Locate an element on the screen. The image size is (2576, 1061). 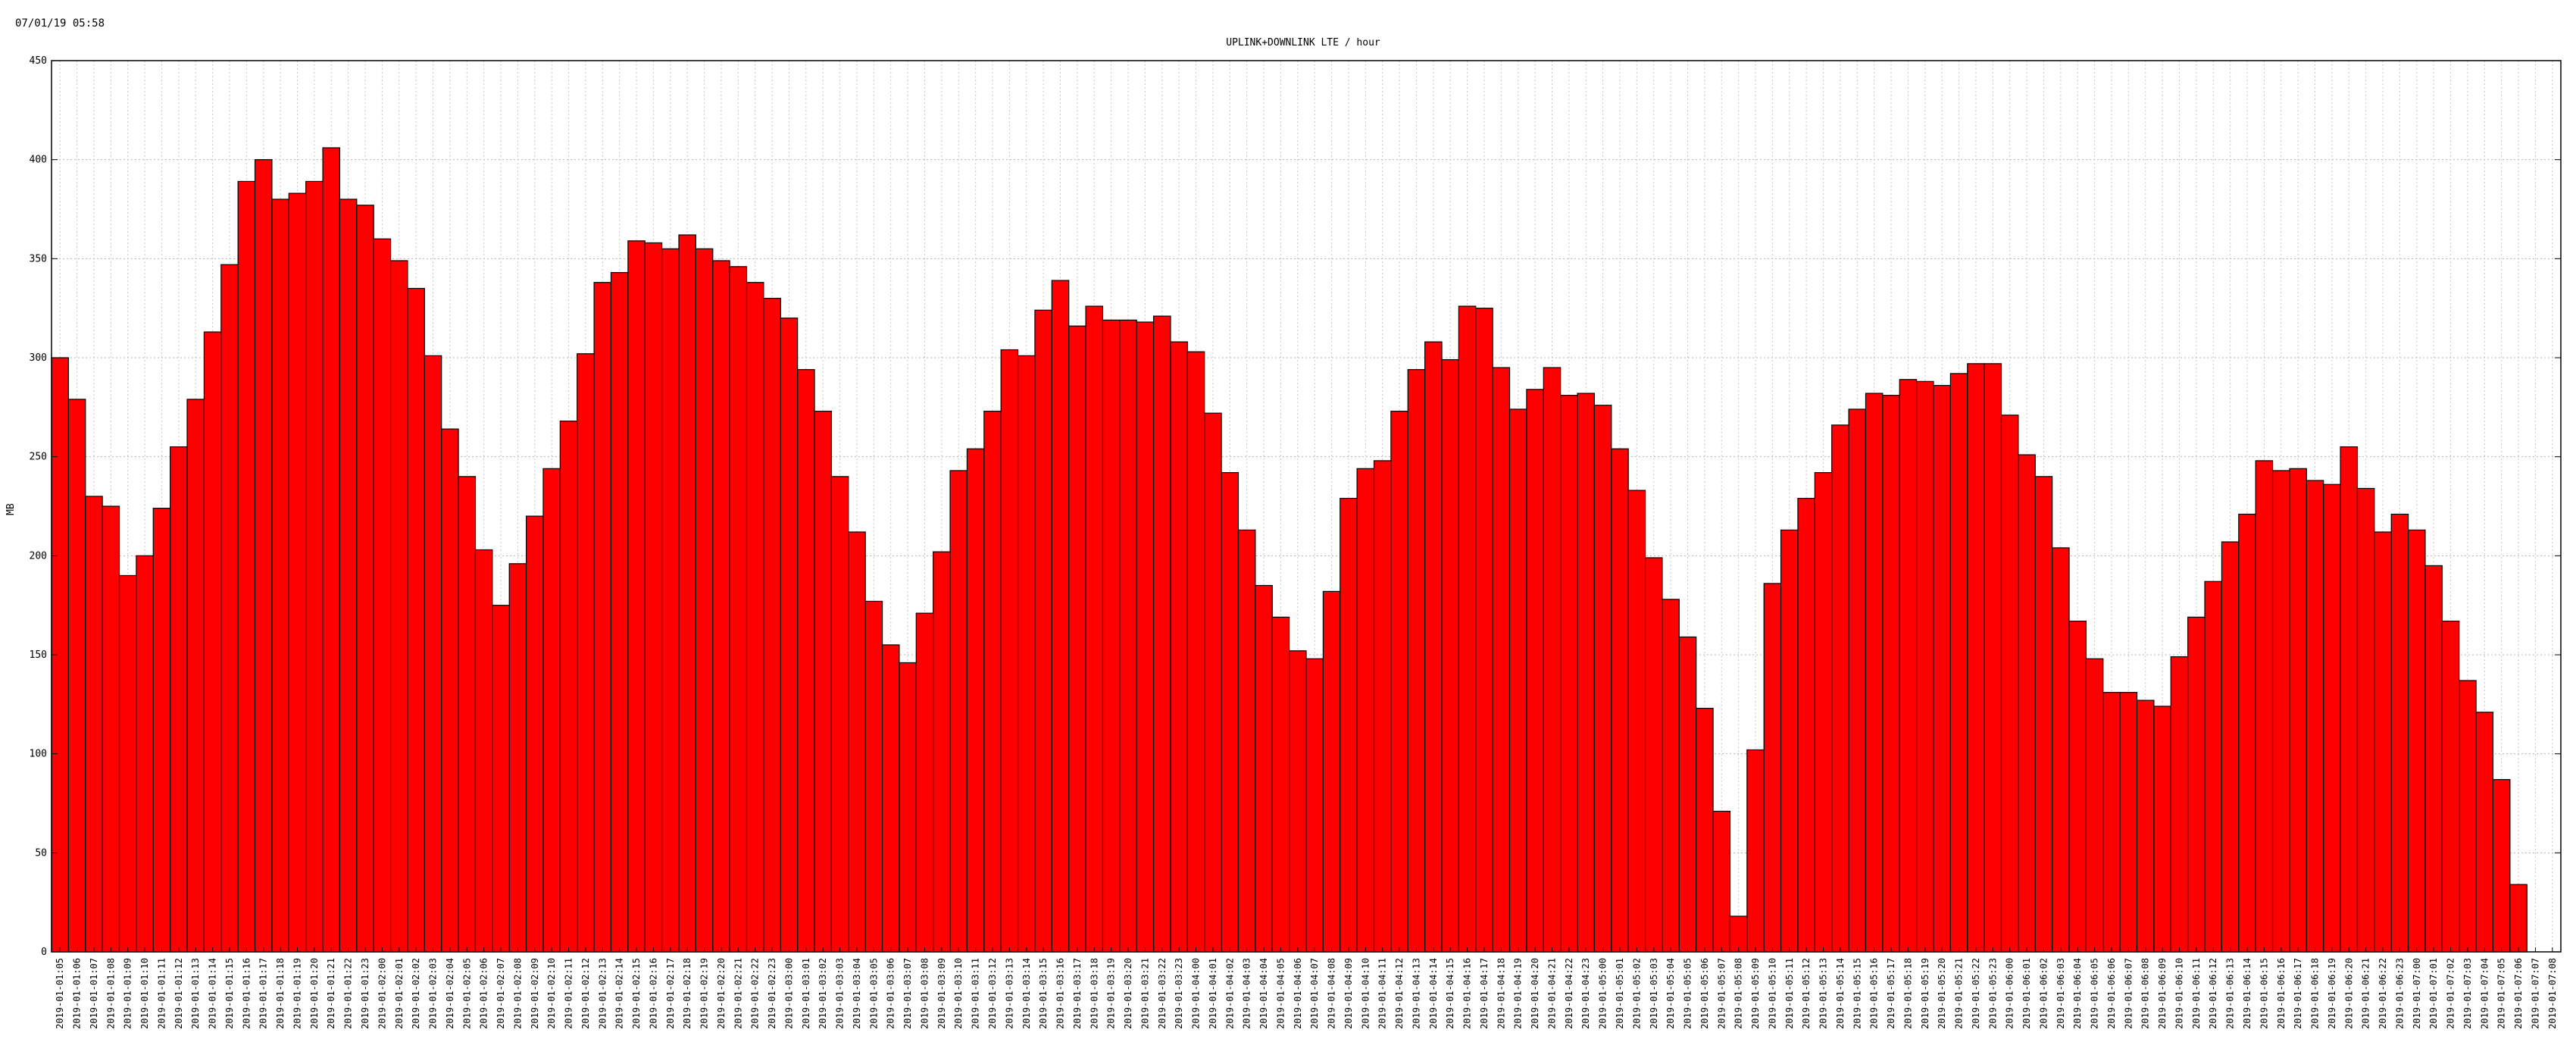
y-tick-label: 100 is located at coordinates (38, 754).